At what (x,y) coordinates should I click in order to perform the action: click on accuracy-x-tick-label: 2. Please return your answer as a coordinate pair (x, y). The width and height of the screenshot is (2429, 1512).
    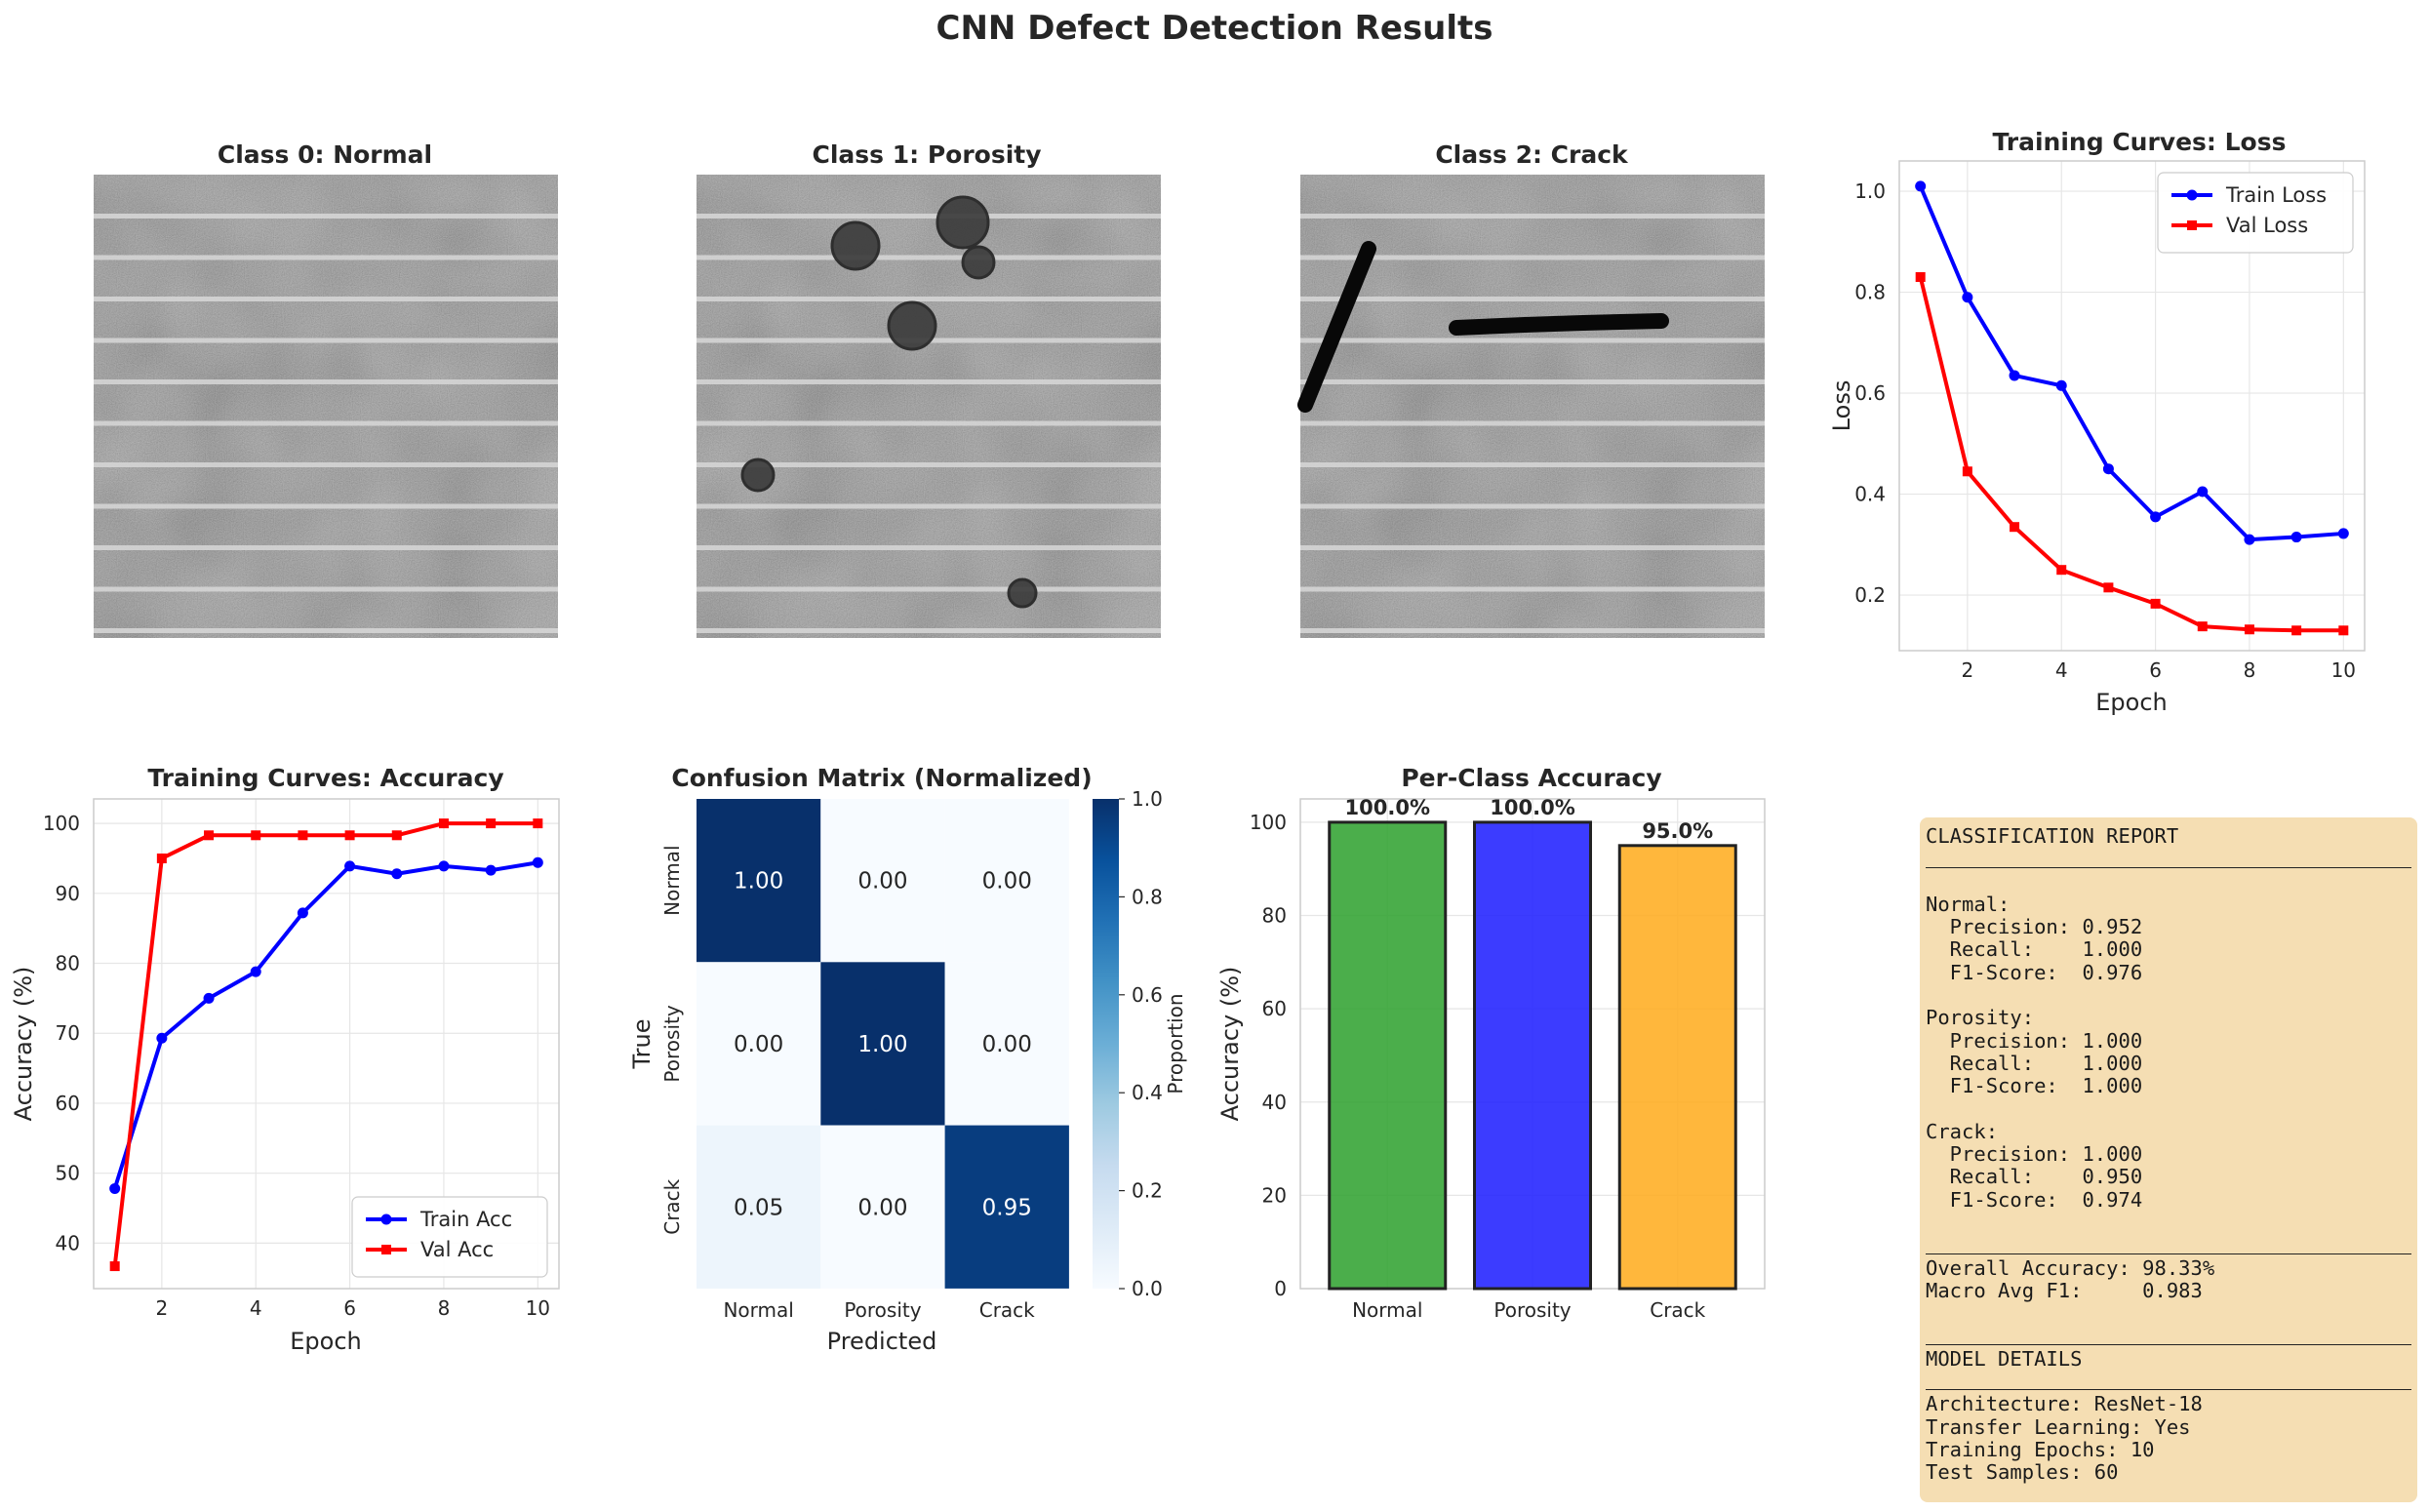
    Looking at the image, I should click on (162, 1308).